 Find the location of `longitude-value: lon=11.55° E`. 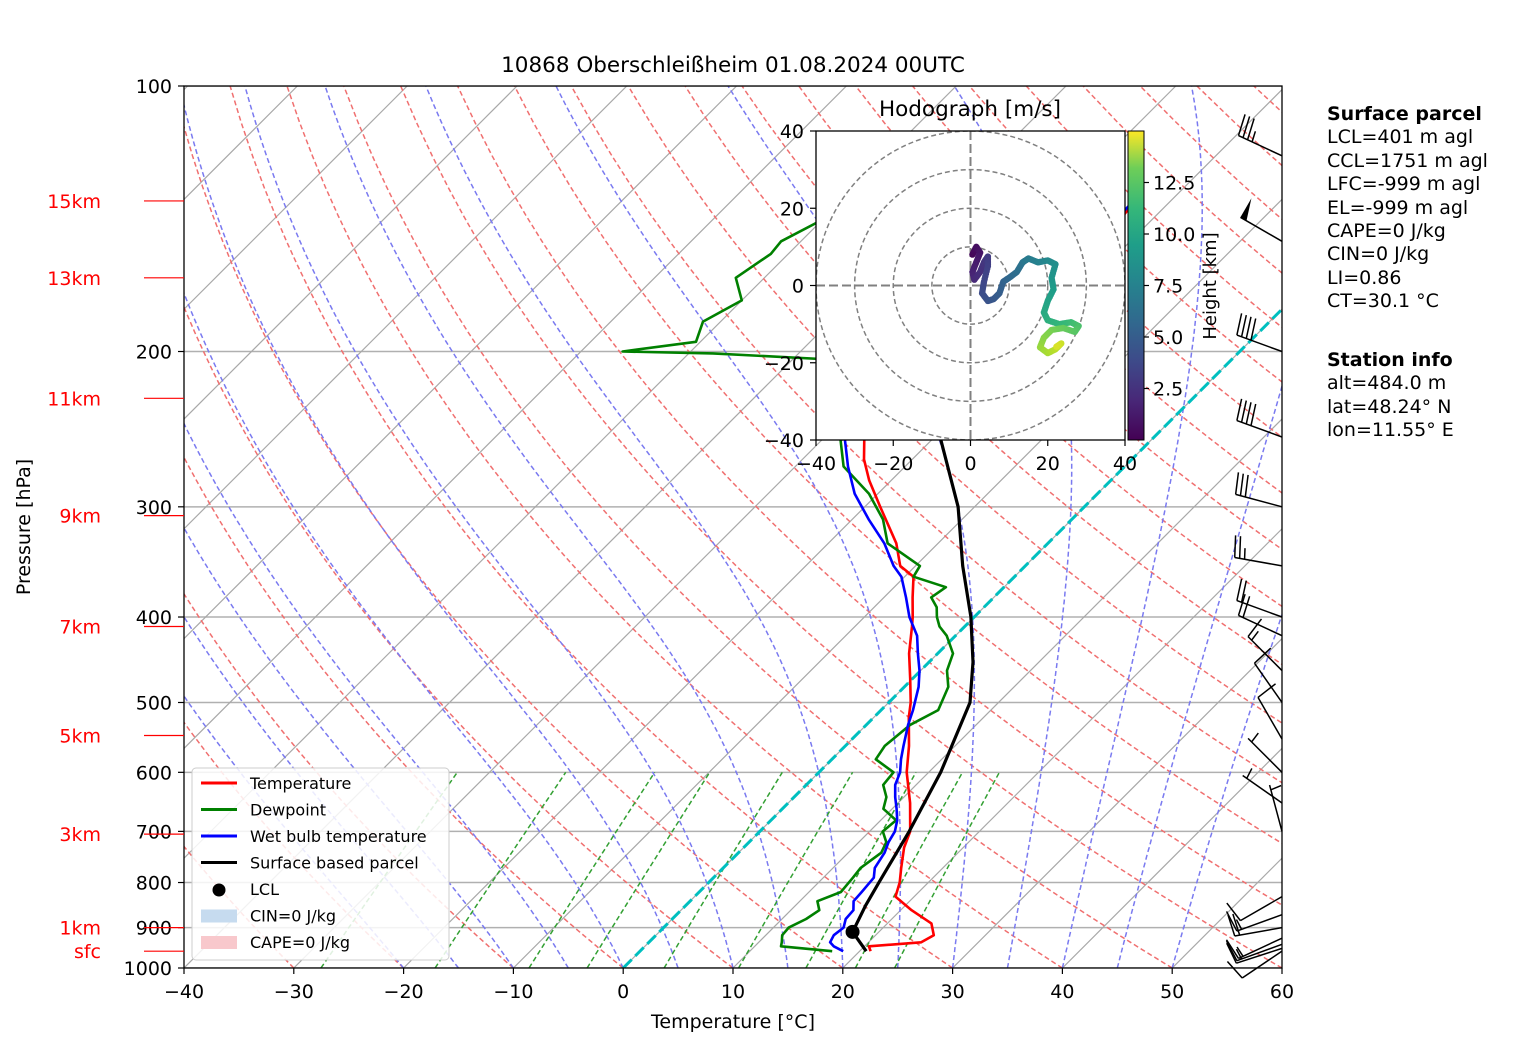

longitude-value: lon=11.55° E is located at coordinates (1390, 430).